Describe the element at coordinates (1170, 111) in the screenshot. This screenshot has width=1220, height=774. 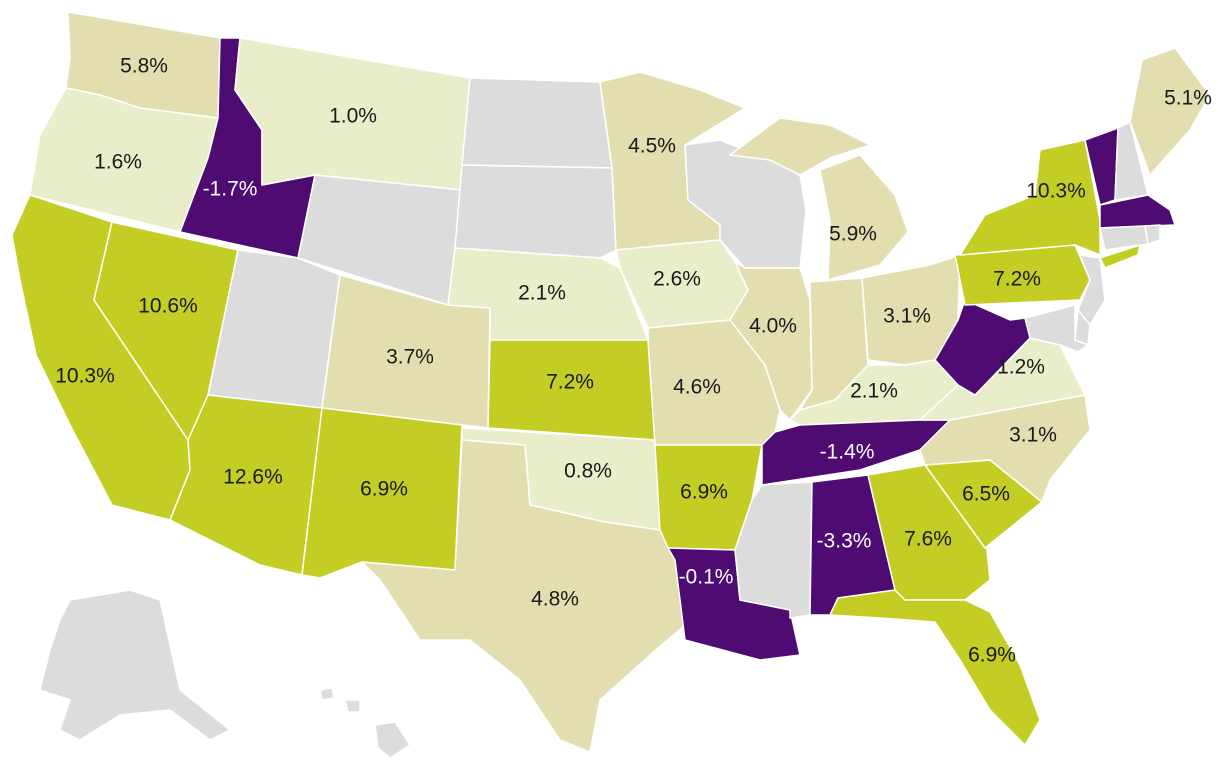
I see `state-me` at that location.